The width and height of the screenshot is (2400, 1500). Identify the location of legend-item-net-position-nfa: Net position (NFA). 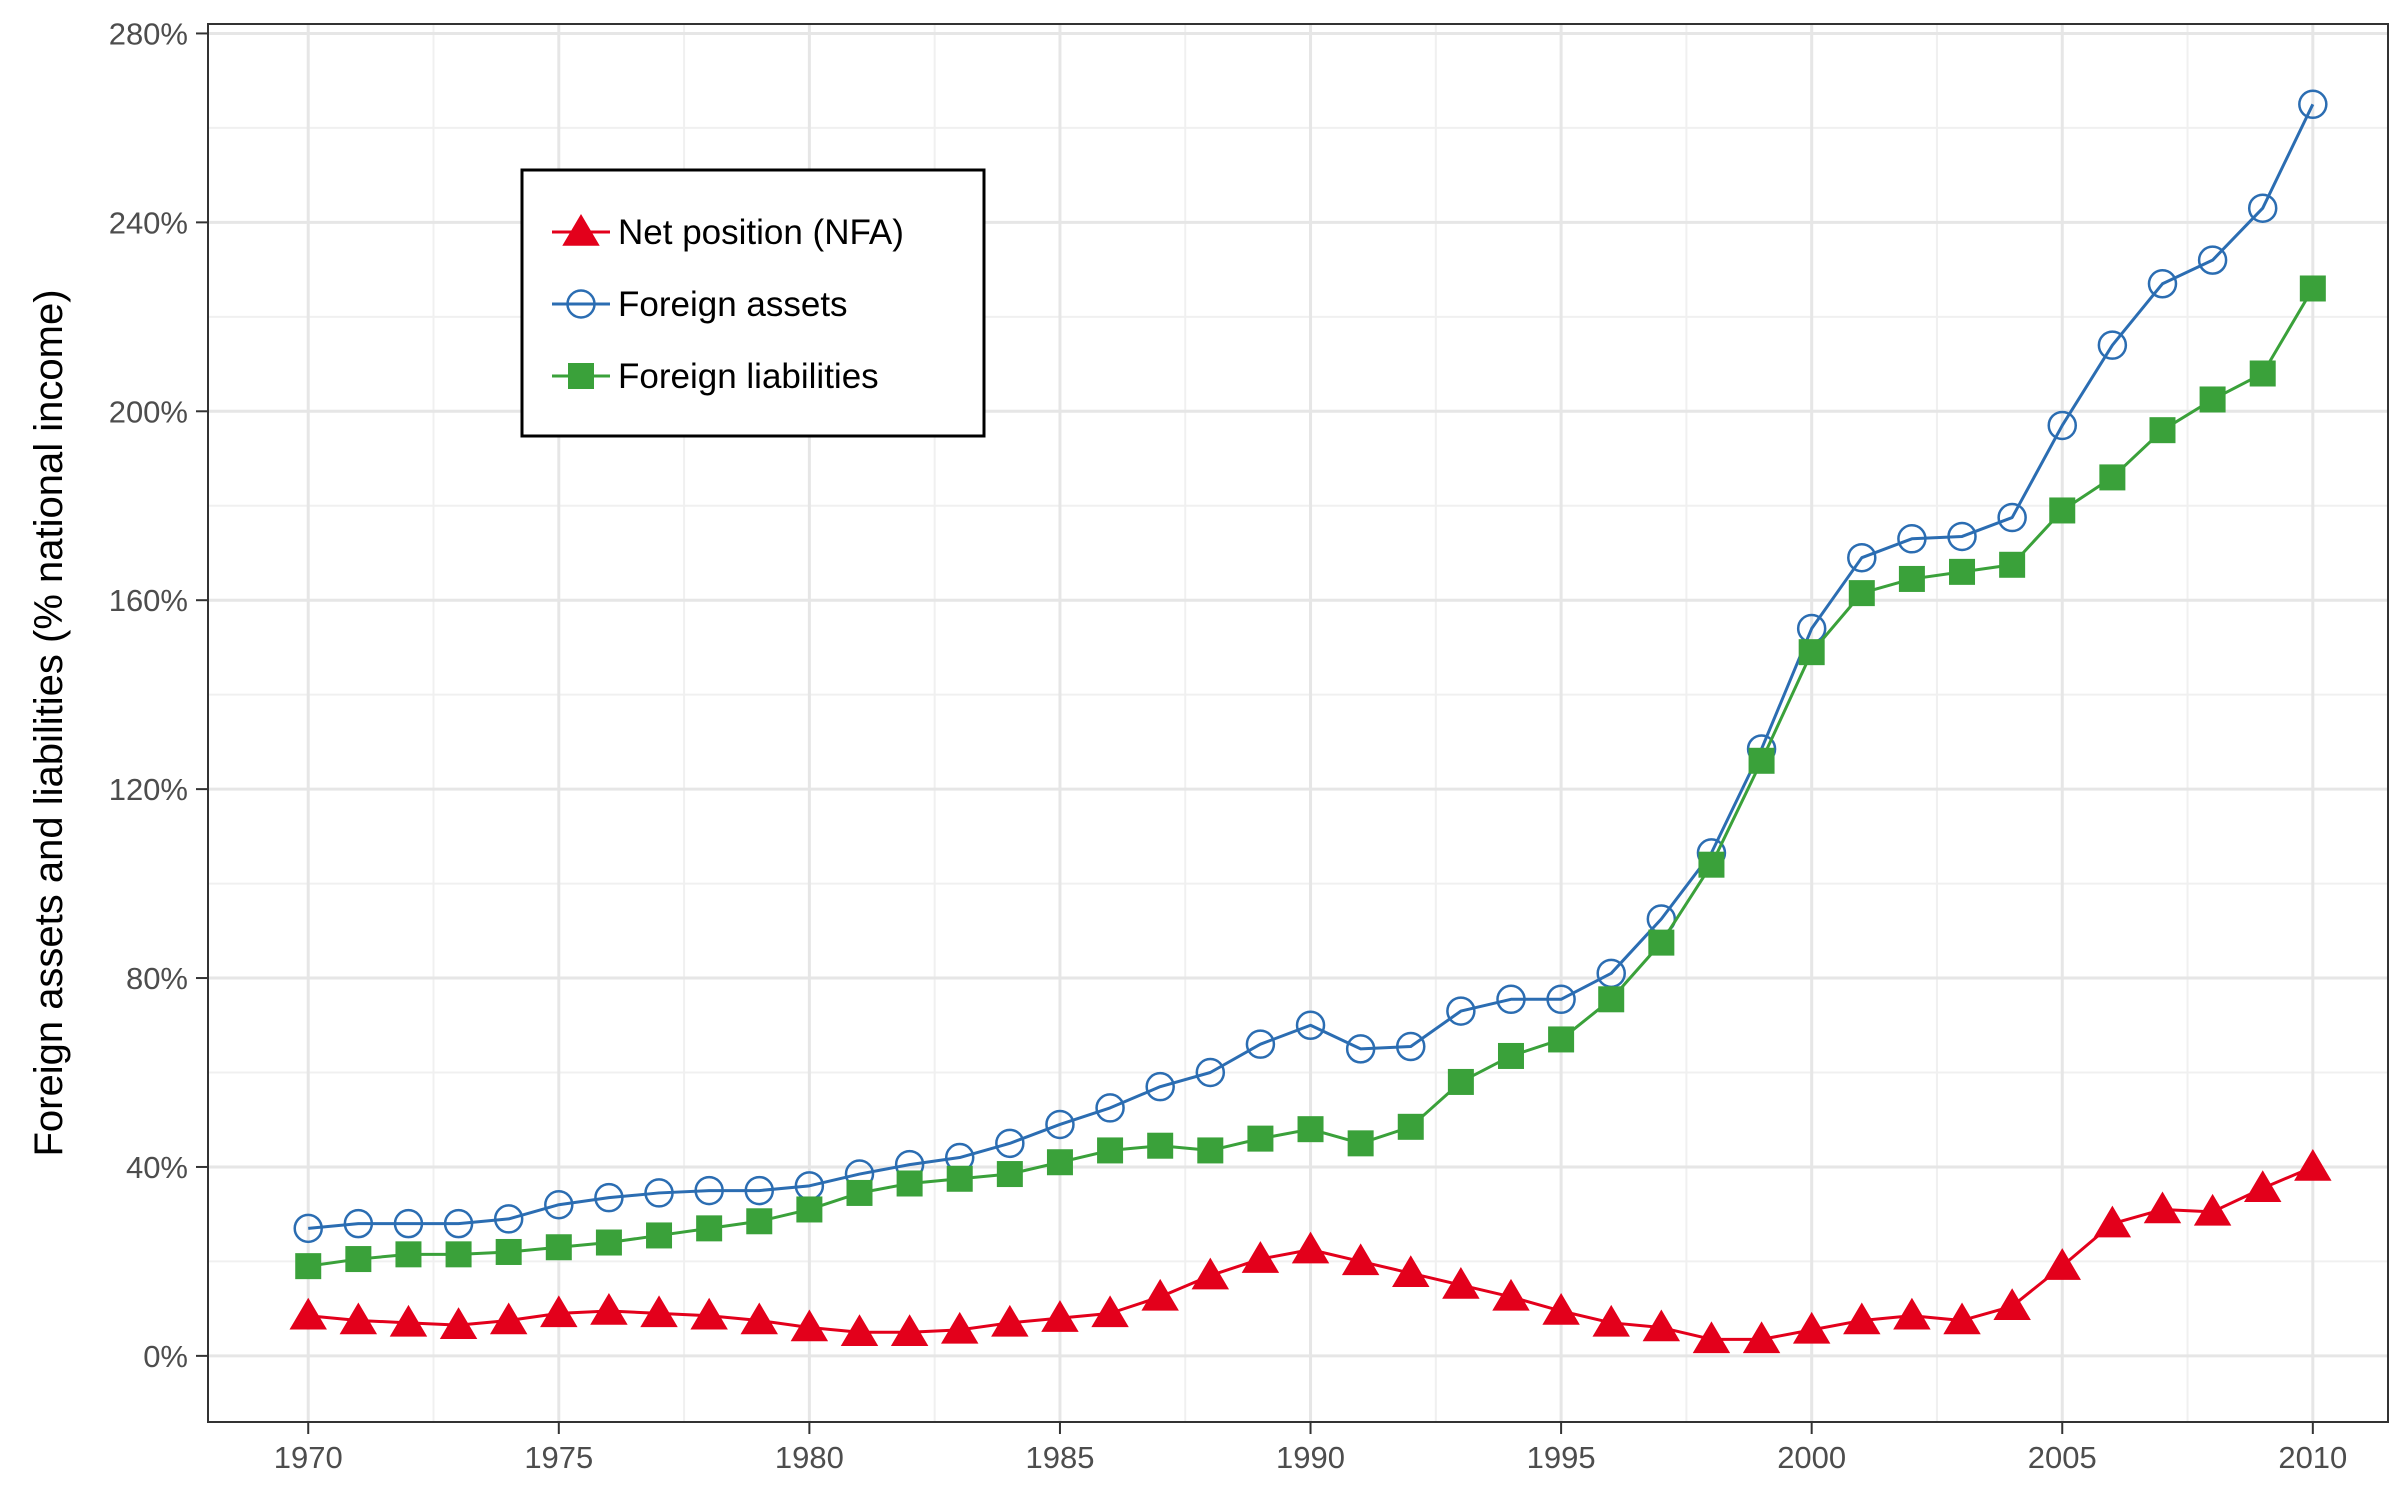
(728, 232).